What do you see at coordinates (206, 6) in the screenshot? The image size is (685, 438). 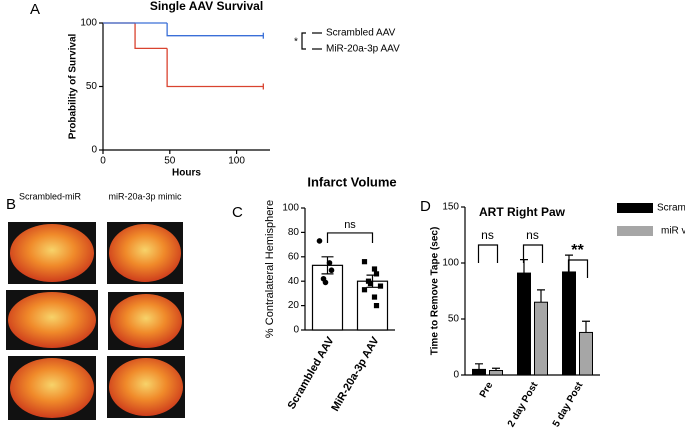 I see `chart-title: Single AAV Survival` at bounding box center [206, 6].